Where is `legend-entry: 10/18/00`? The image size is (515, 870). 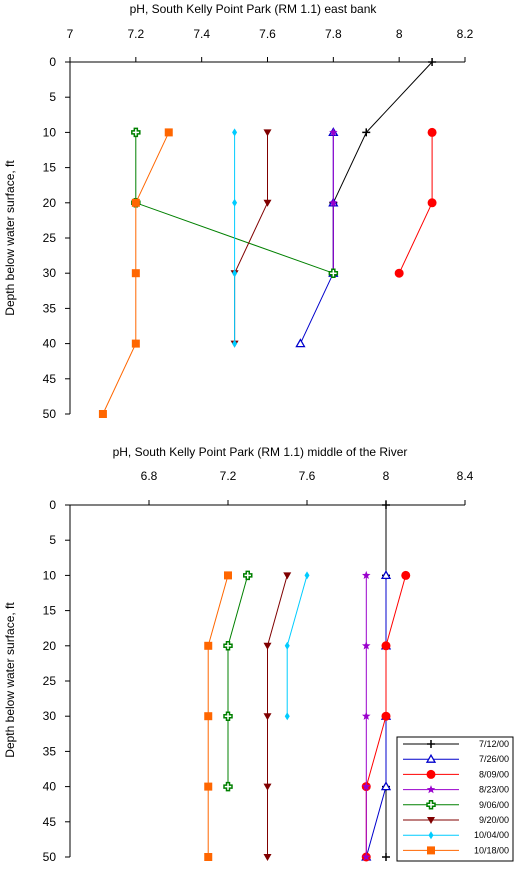 legend-entry: 10/18/00 is located at coordinates (456, 850).